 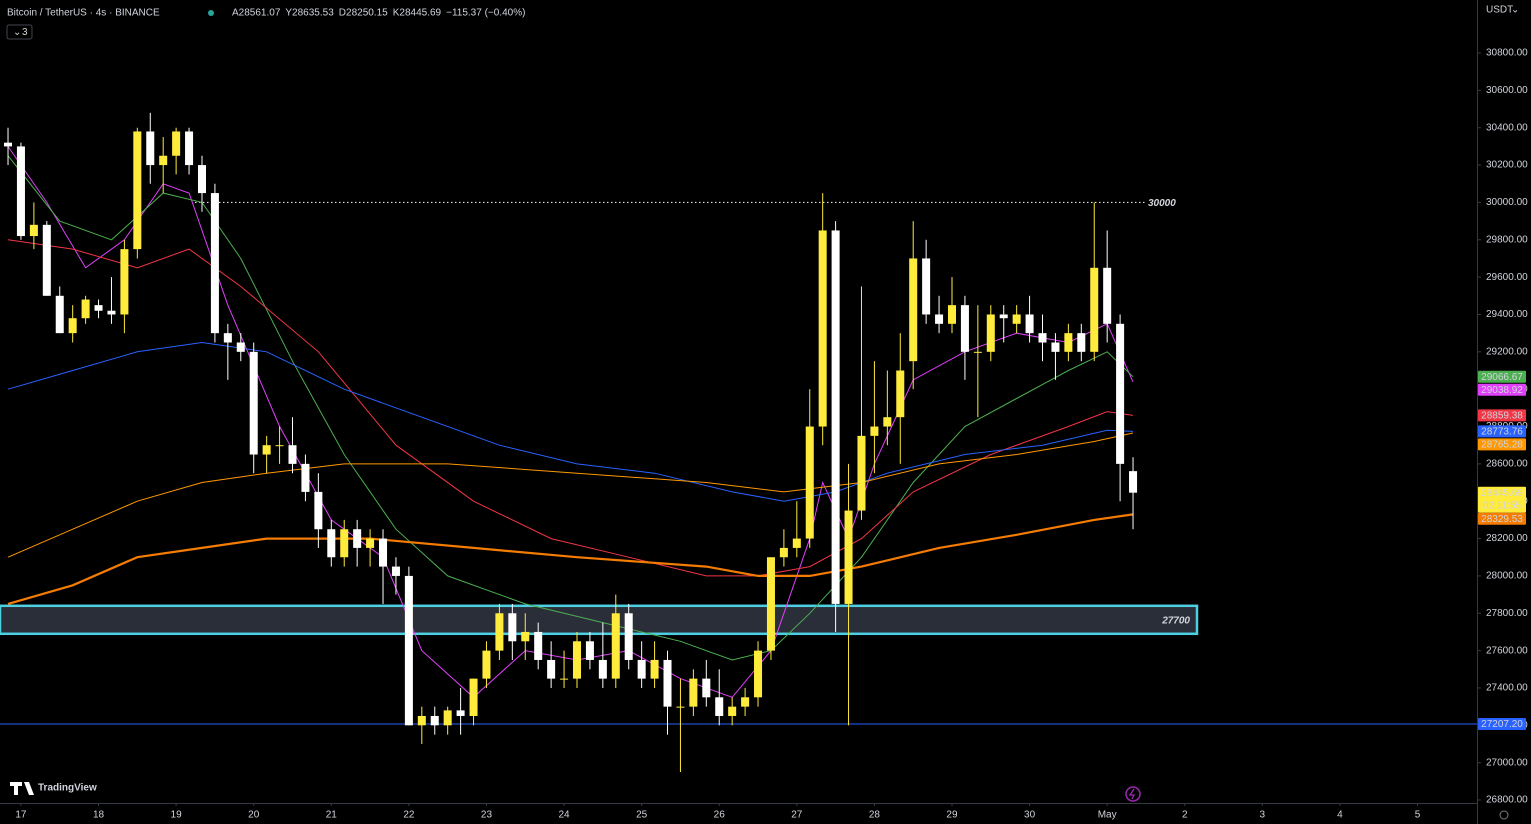 I want to click on chart-title: Bitcoin / TetherUS · 4s · BINANCE, so click(x=83, y=13).